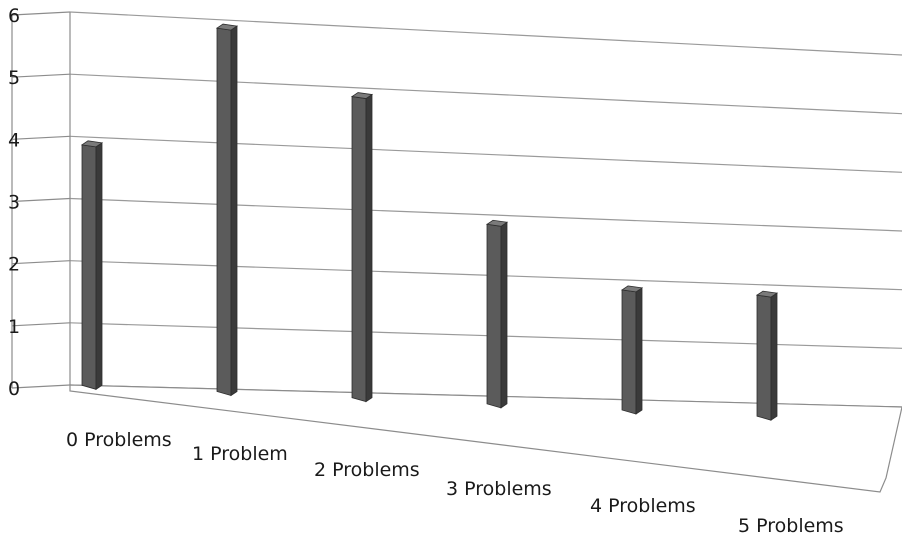 This screenshot has height=537, width=902. What do you see at coordinates (14, 16) in the screenshot?
I see `y-tick-label: 6` at bounding box center [14, 16].